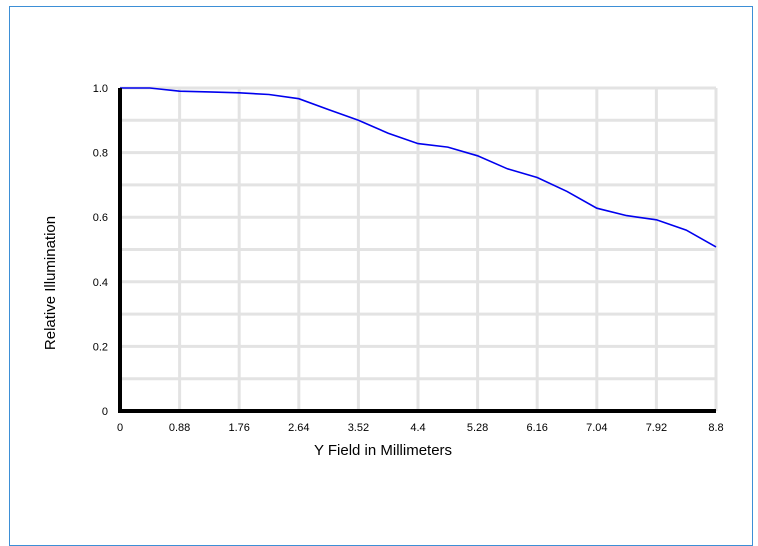  Describe the element at coordinates (100, 218) in the screenshot. I see `y-tick-label: 0.6` at that location.